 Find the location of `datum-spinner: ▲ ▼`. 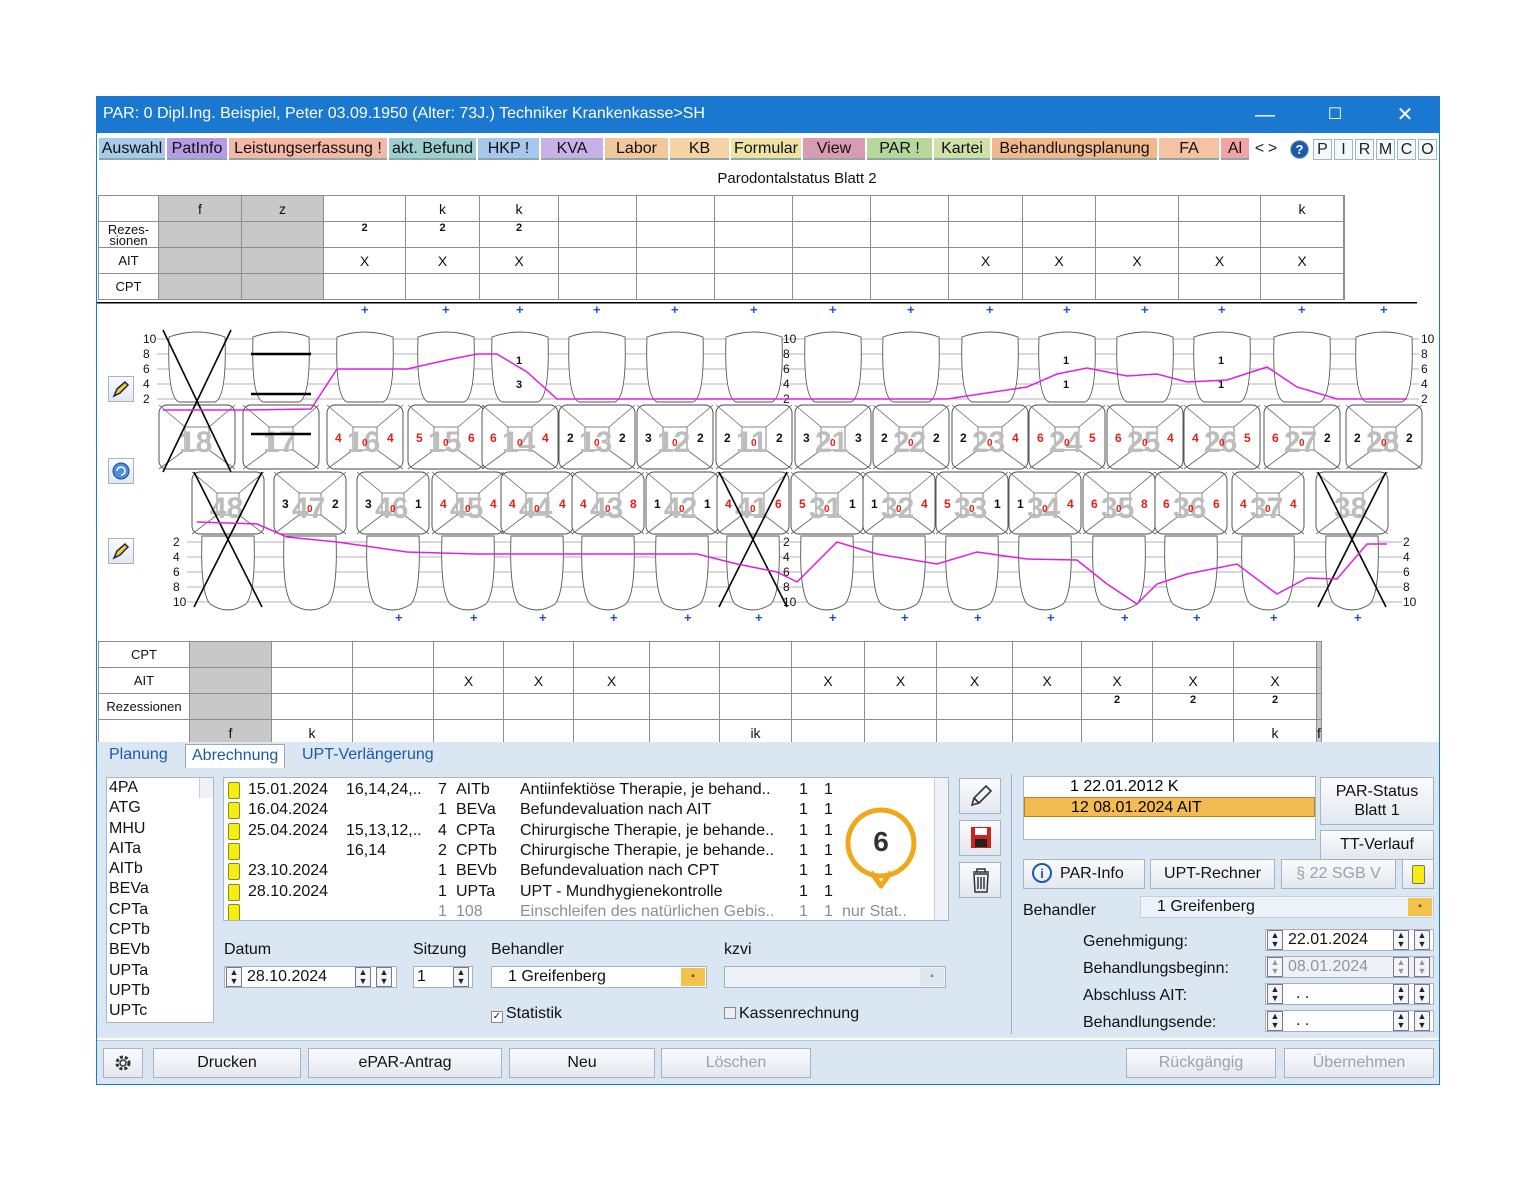

datum-spinner: ▲ ▼ is located at coordinates (234, 977).